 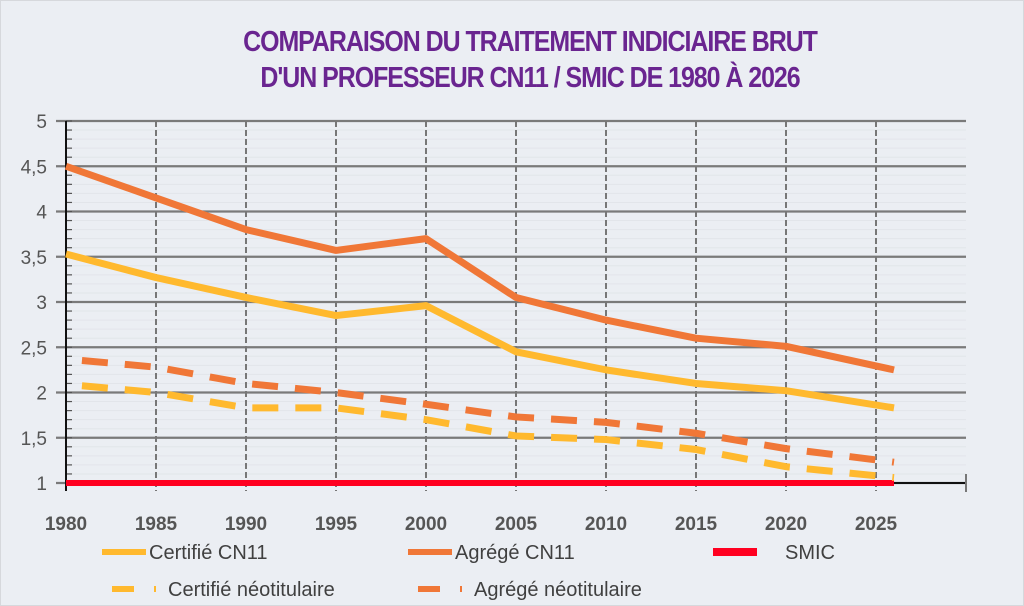 I want to click on y-tick-label: 2, so click(x=41, y=394).